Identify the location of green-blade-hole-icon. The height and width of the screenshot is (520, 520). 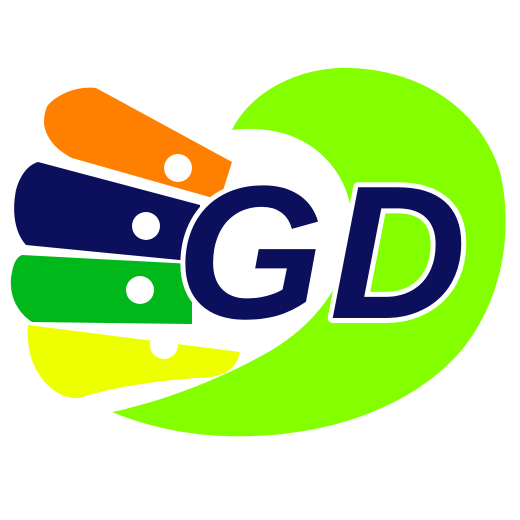
(140, 290).